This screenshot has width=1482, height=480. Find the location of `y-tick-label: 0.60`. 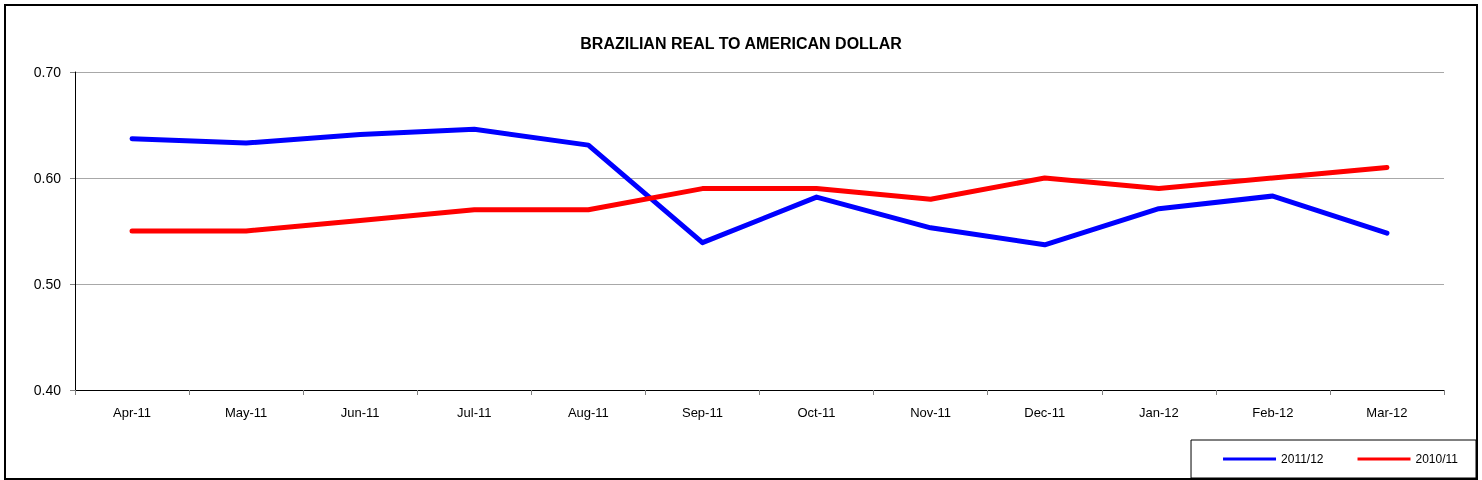

y-tick-label: 0.60 is located at coordinates (47, 178).